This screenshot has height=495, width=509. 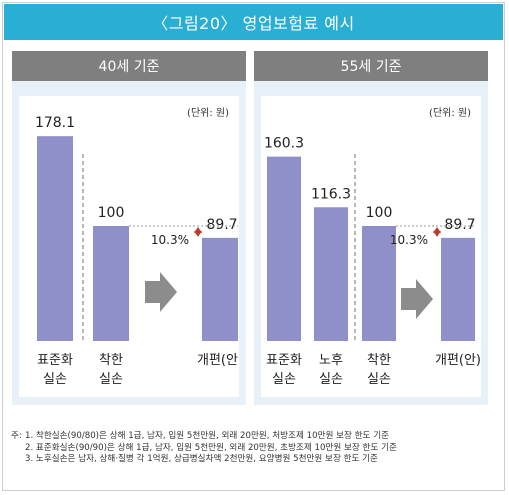 What do you see at coordinates (16, 436) in the screenshot?
I see `footnote-prefix: 주:` at bounding box center [16, 436].